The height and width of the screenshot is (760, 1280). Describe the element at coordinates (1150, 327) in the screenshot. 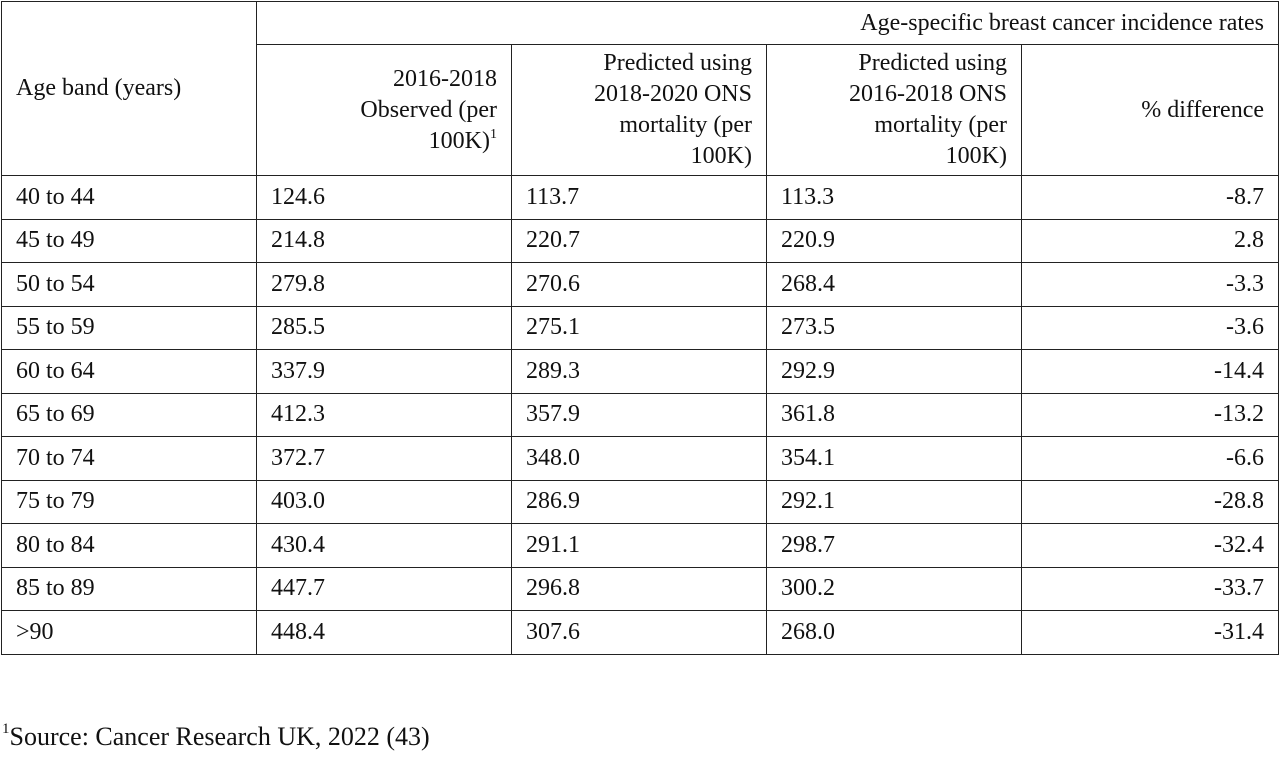

I see `cell-pct-diff: -3.6` at that location.